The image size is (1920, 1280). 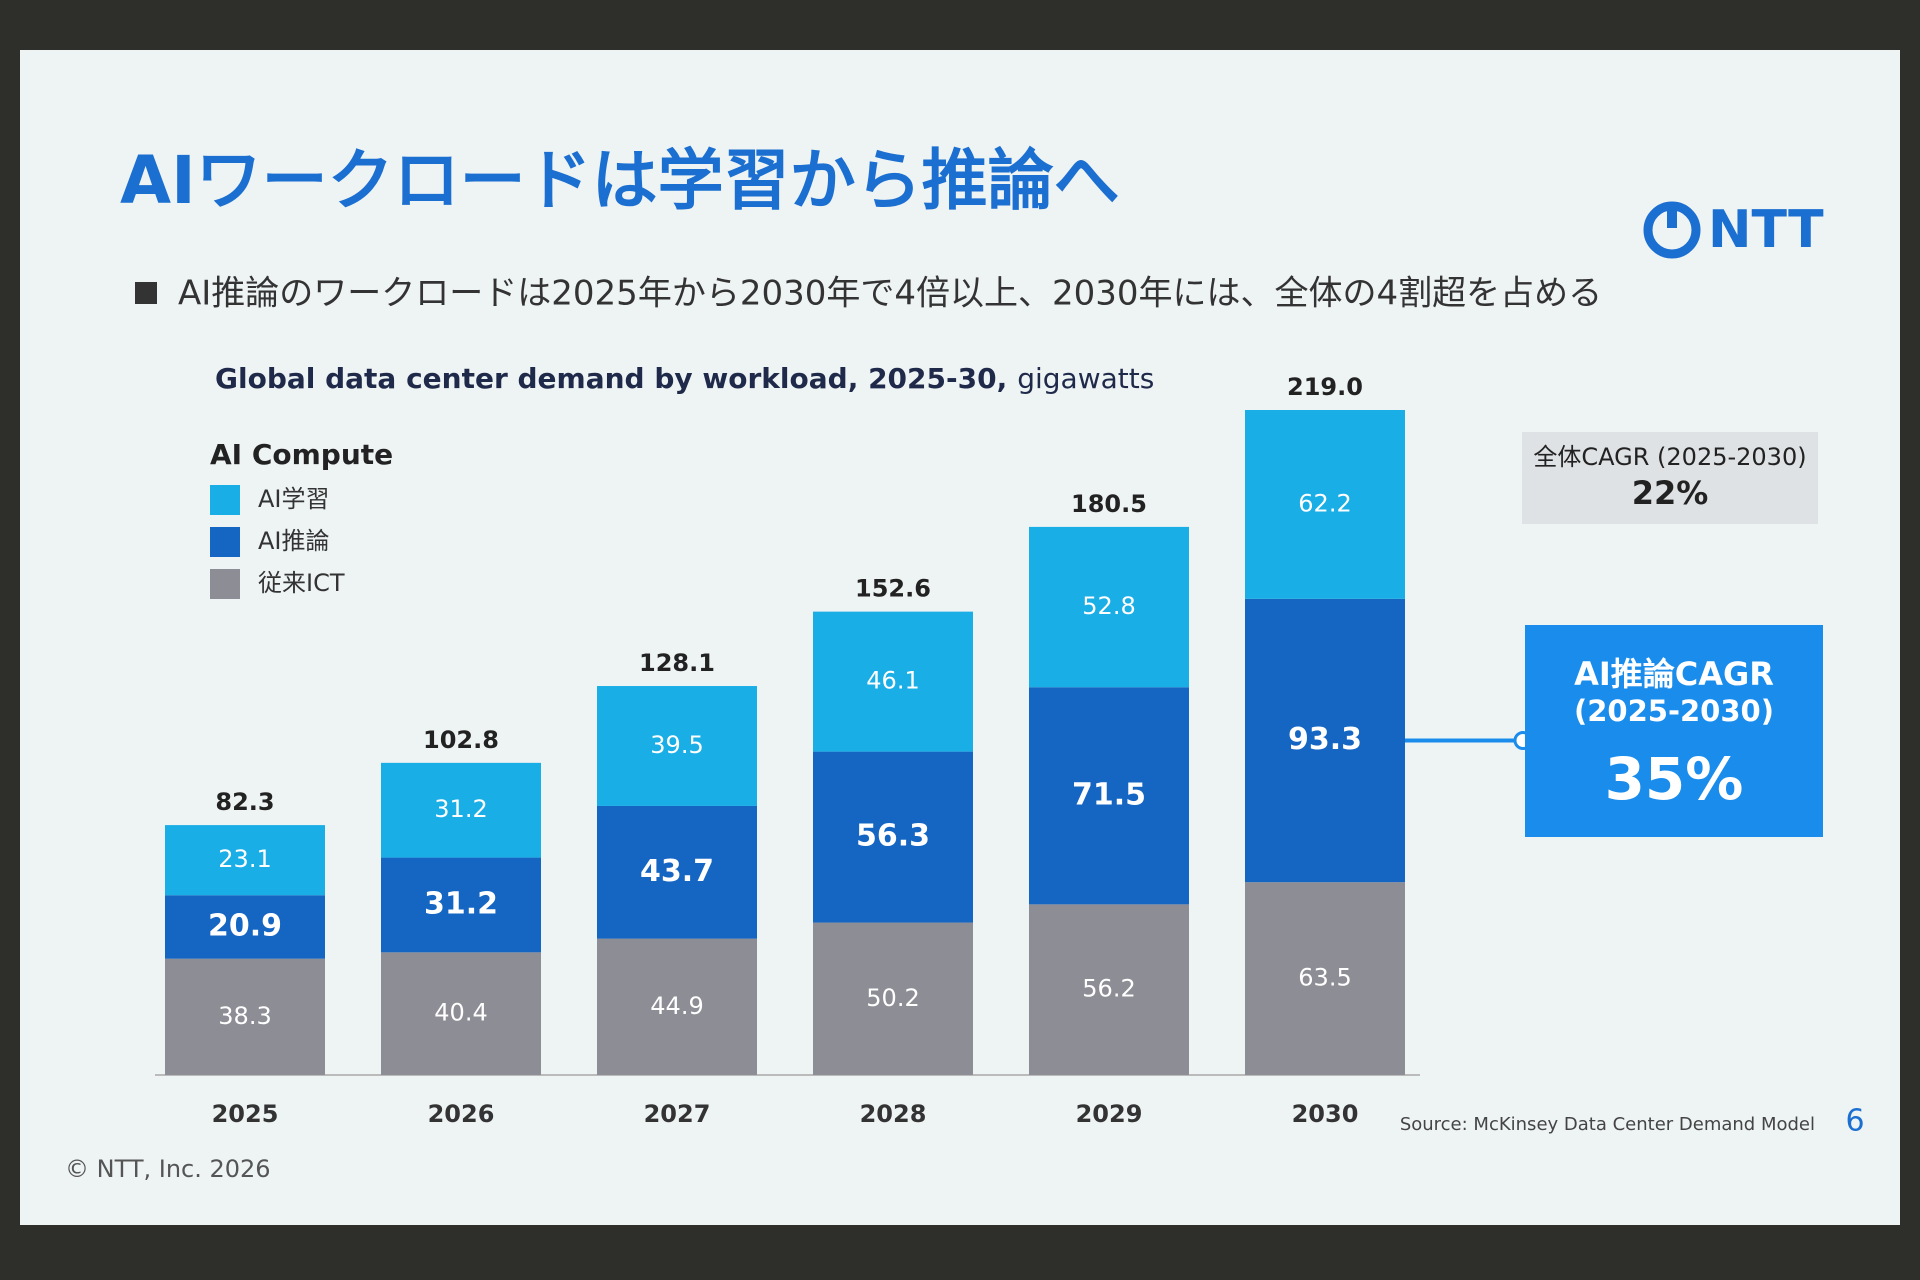 I want to click on value-label: 20.9, so click(x=245, y=925).